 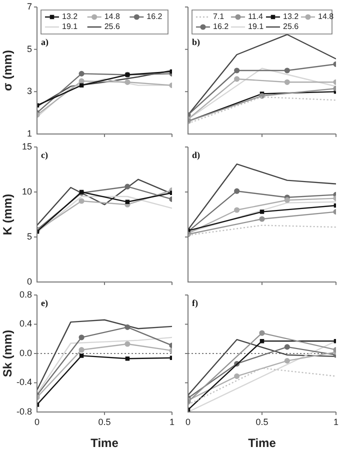 I want to click on y-axis-title: Sk (mm), so click(x=7, y=354).